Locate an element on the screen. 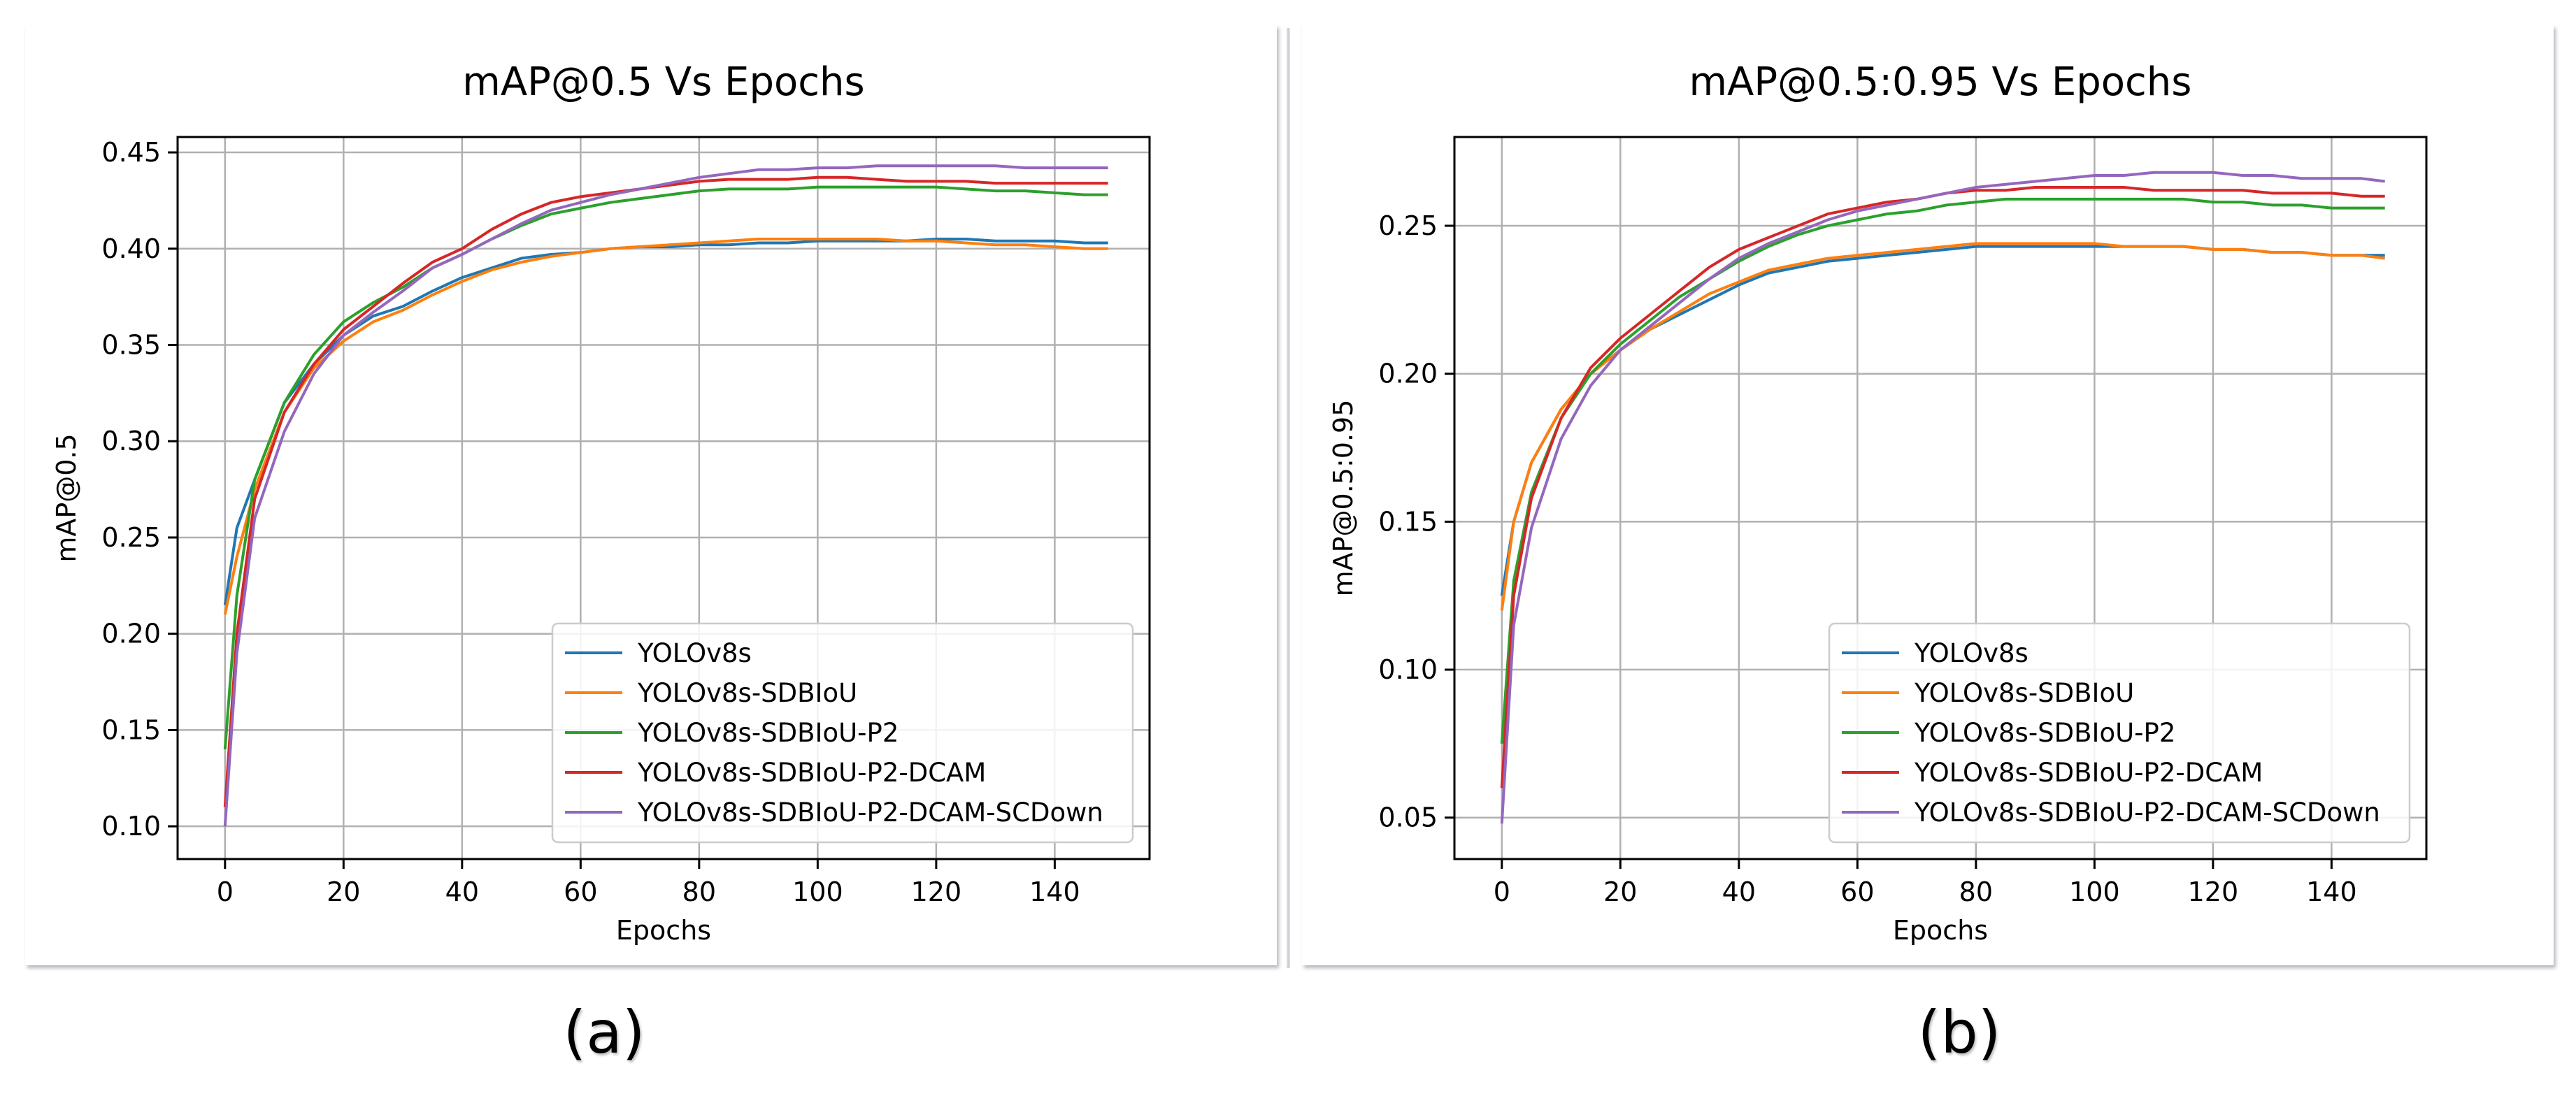 The height and width of the screenshot is (1096, 2576). chart-title: mAP@0.5 Vs Epochs is located at coordinates (663, 82).